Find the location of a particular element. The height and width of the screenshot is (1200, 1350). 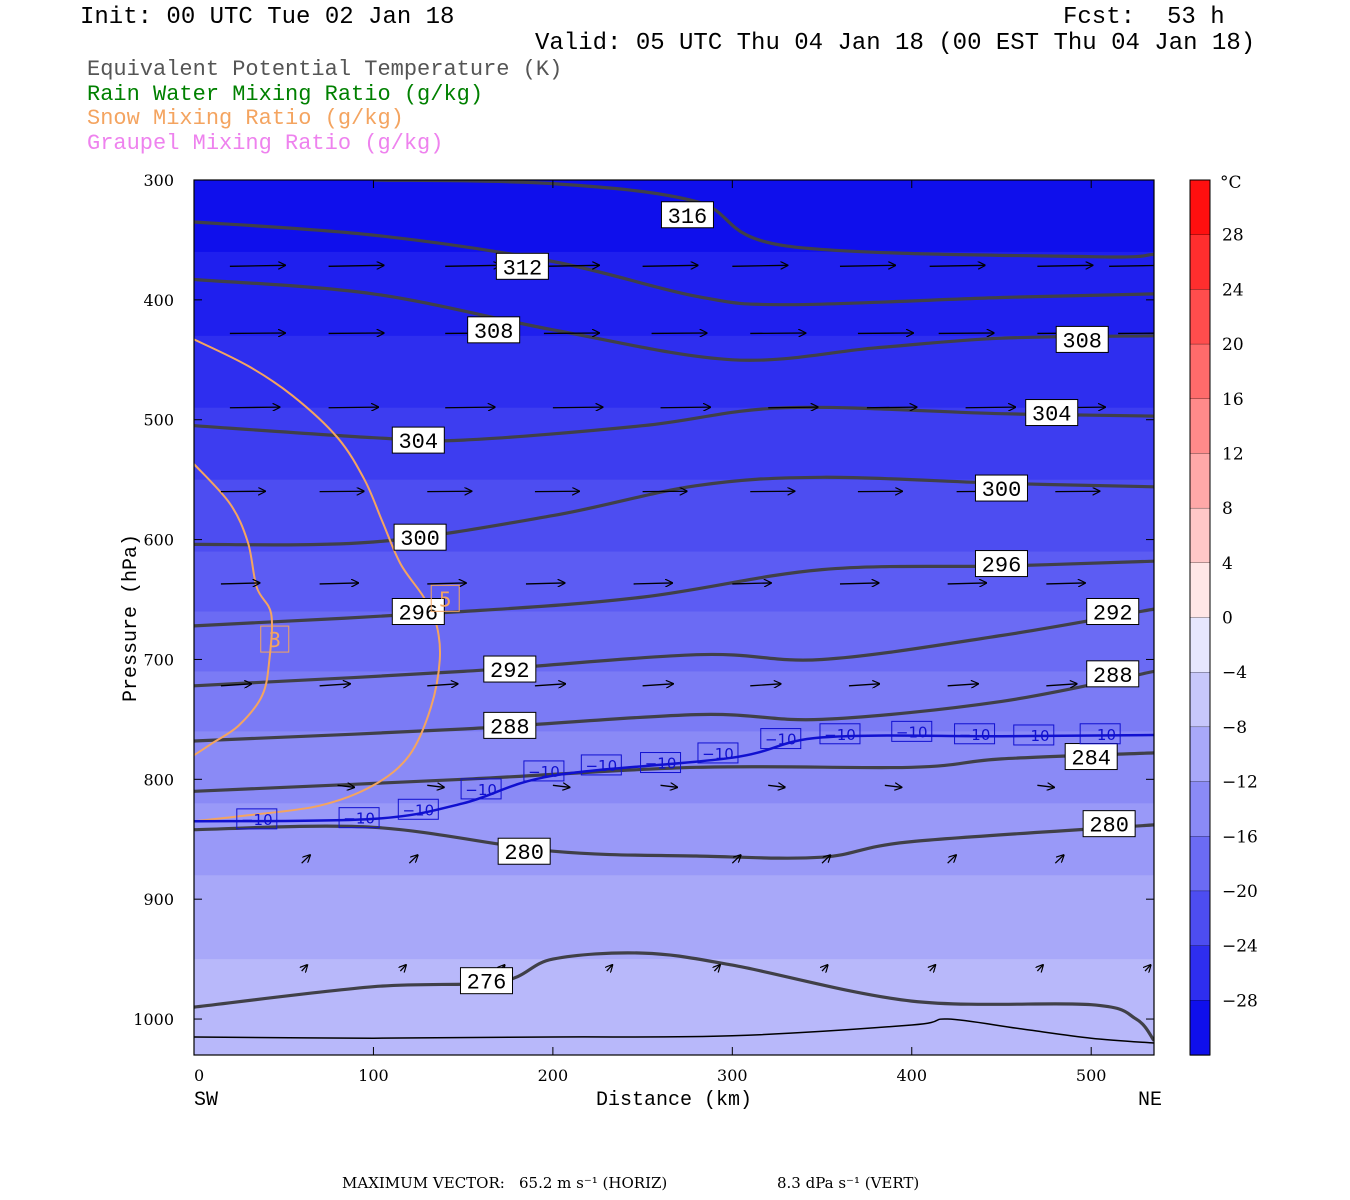

isotherm-minus10-line is located at coordinates (674, 778).